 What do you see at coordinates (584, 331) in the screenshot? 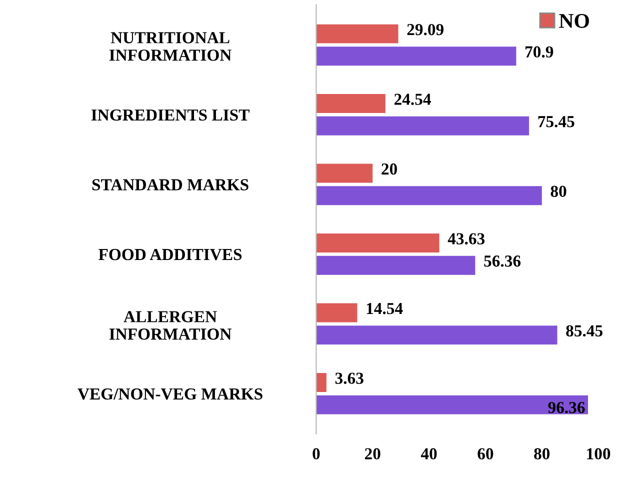
I see `data-label: 85.45` at bounding box center [584, 331].